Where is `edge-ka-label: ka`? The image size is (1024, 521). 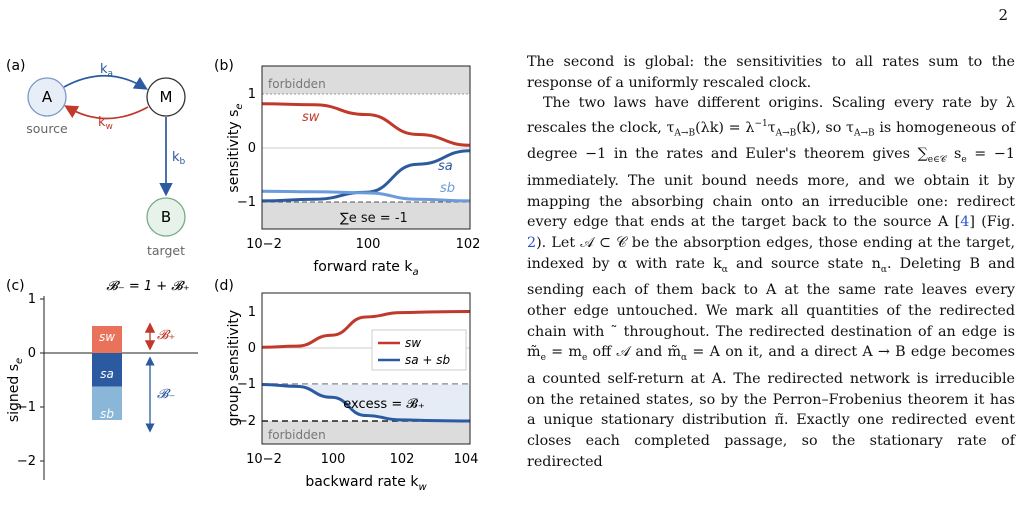 edge-ka-label: ka is located at coordinates (106, 70).